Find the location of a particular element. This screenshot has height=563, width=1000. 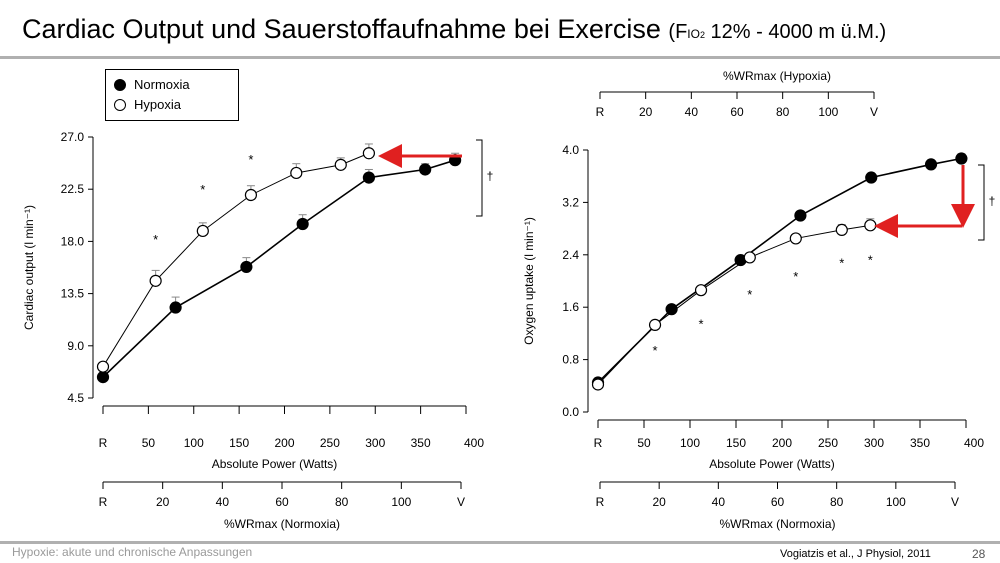

chart2-top-tick-label: 80 is located at coordinates (783, 112).